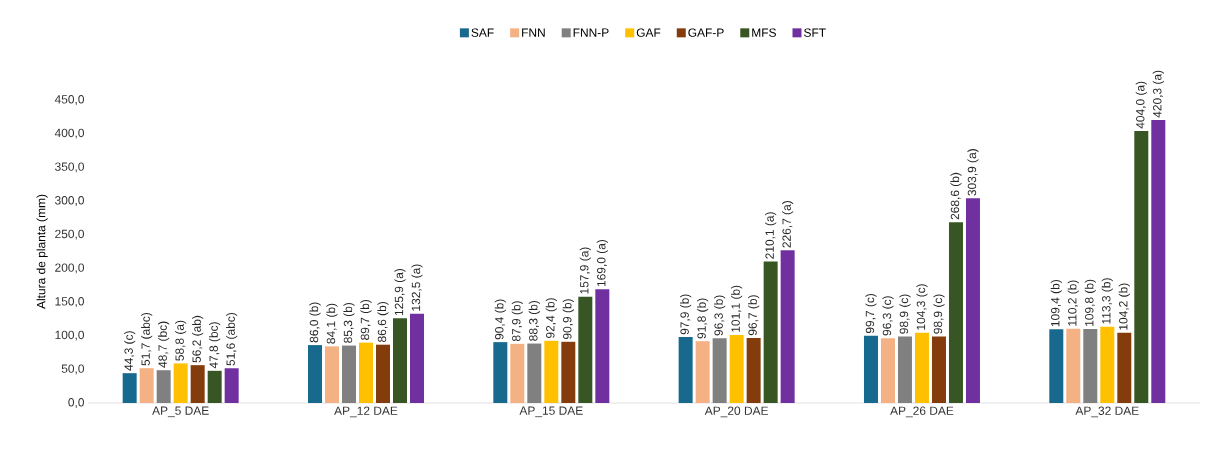 This screenshot has width=1211, height=456. I want to click on y-tick-label: 350,0, so click(70, 167).